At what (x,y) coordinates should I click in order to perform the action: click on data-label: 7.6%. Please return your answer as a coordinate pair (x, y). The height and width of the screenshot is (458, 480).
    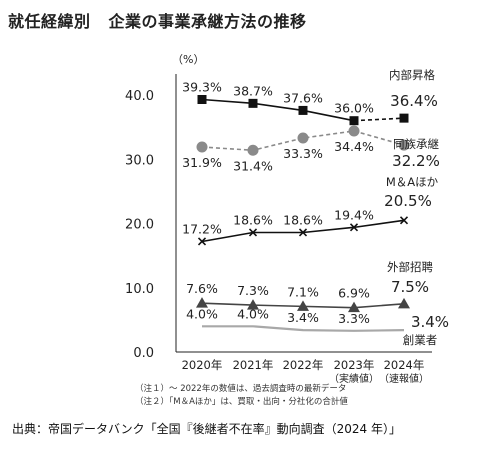
    Looking at the image, I should click on (202, 288).